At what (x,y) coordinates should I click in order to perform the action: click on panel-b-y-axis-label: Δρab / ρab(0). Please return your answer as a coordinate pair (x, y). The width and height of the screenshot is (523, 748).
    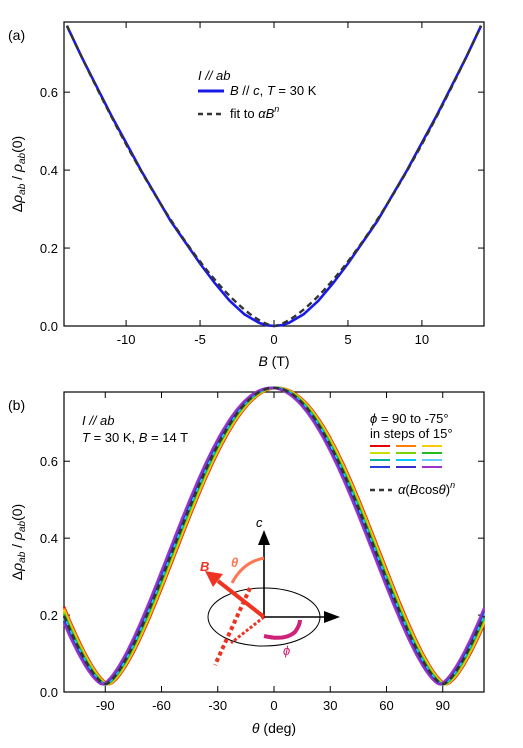
    Looking at the image, I should click on (18, 542).